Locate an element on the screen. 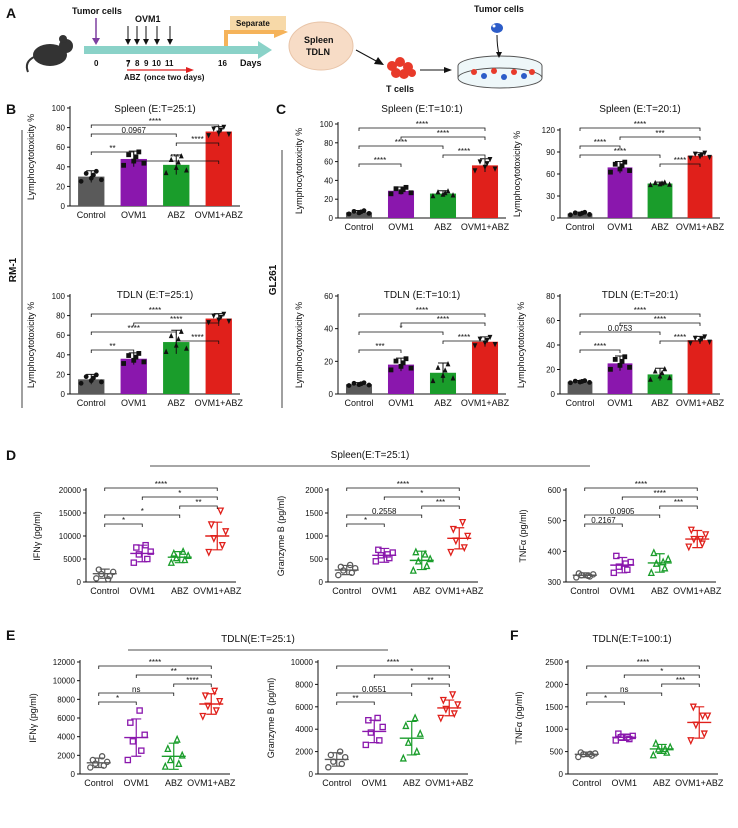  y-tick-label: 20 is located at coordinates (550, 370).